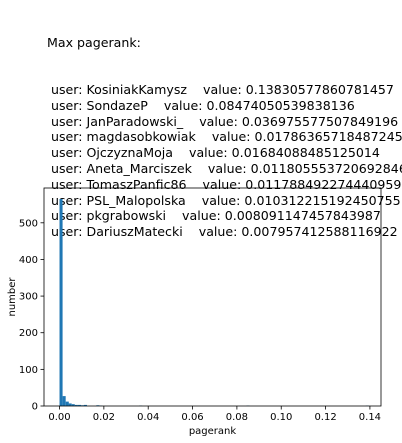 The width and height of the screenshot is (402, 443). Describe the element at coordinates (28, 297) in the screenshot. I see `y-tick-label: 300` at that location.